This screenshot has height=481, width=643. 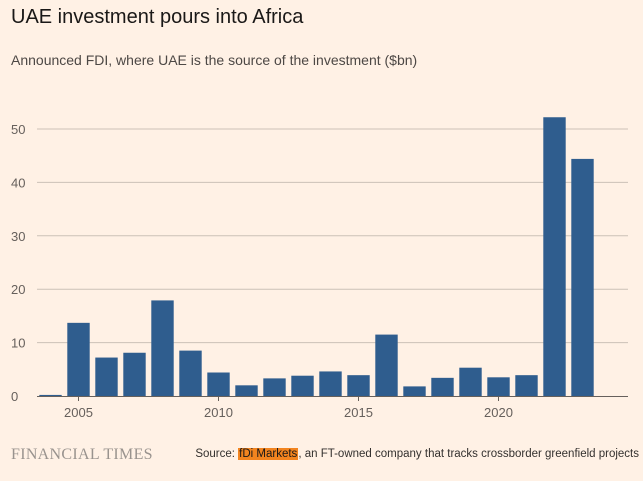 I want to click on bar-2018, so click(x=442, y=386).